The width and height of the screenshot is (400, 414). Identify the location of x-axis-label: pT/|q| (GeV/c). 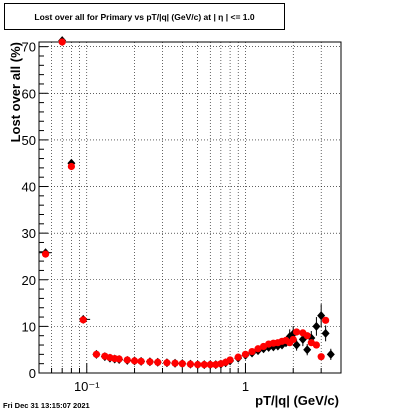
(297, 400).